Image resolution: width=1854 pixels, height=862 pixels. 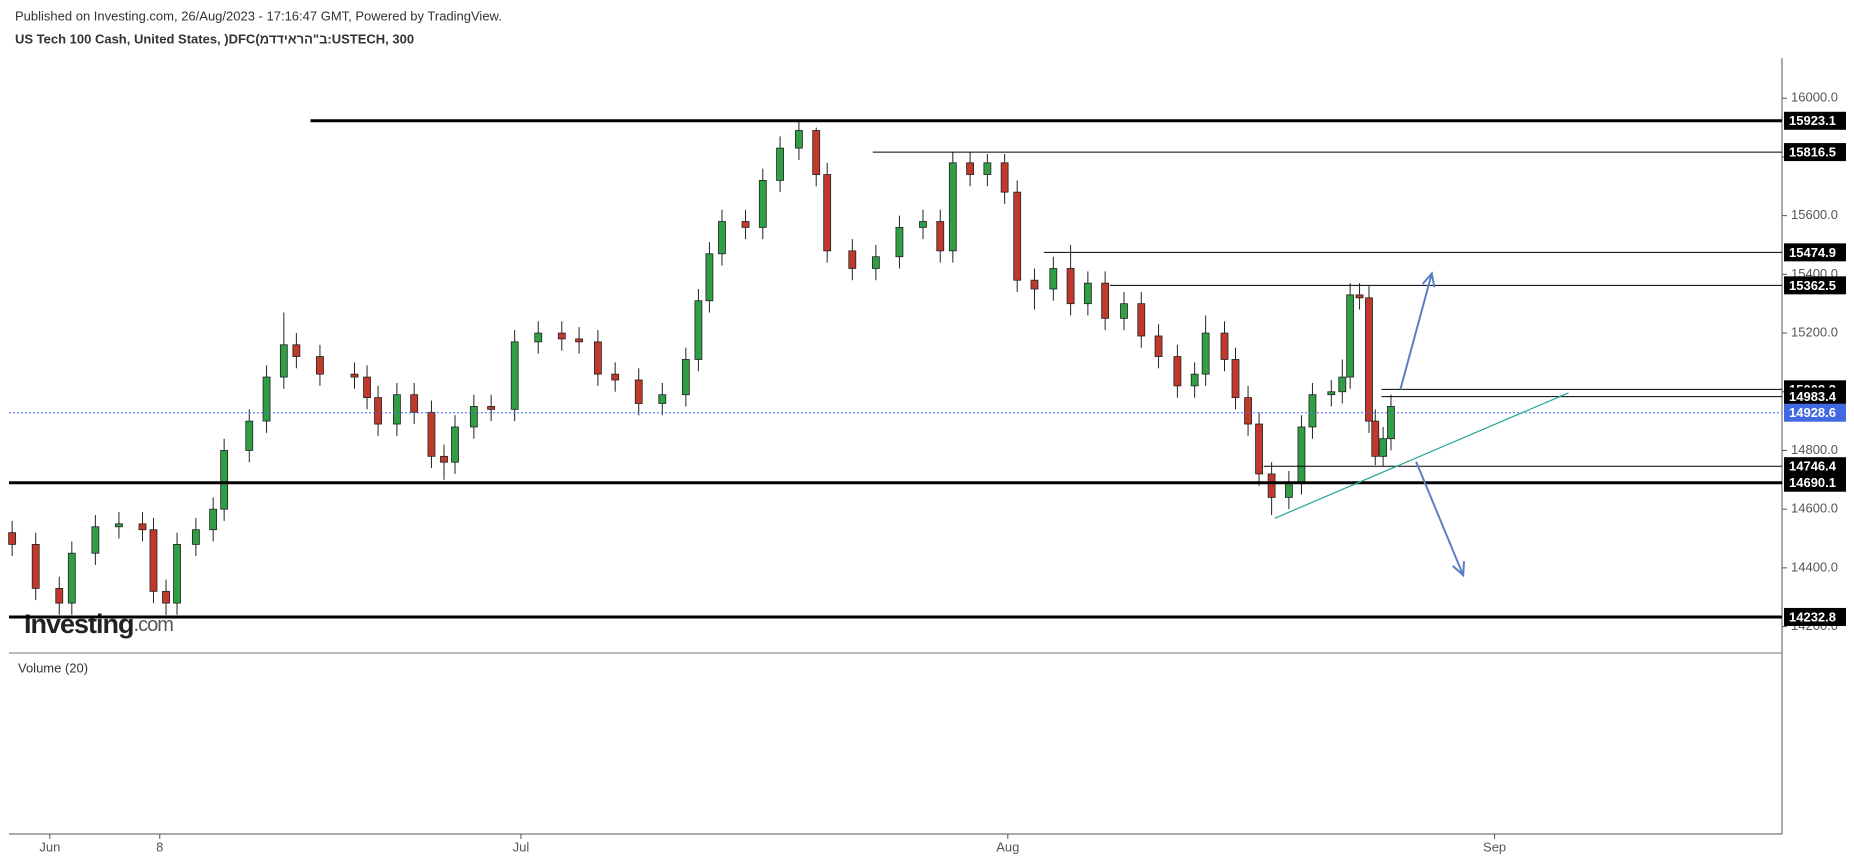 I want to click on level-label: 15923.1, so click(x=1812, y=120).